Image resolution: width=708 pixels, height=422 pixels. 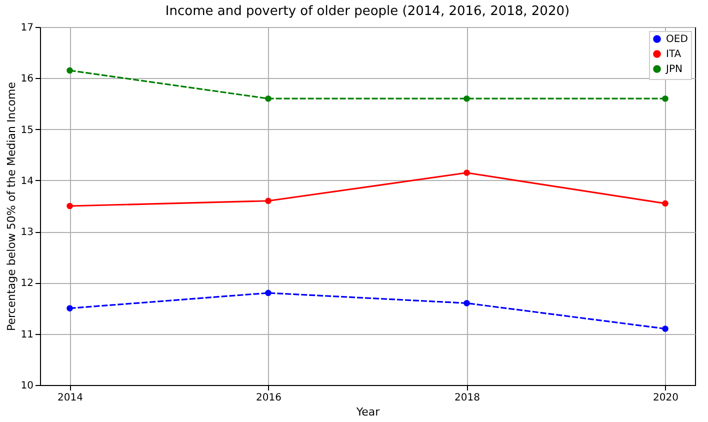 What do you see at coordinates (677, 39) in the screenshot?
I see `legend-label: OED` at bounding box center [677, 39].